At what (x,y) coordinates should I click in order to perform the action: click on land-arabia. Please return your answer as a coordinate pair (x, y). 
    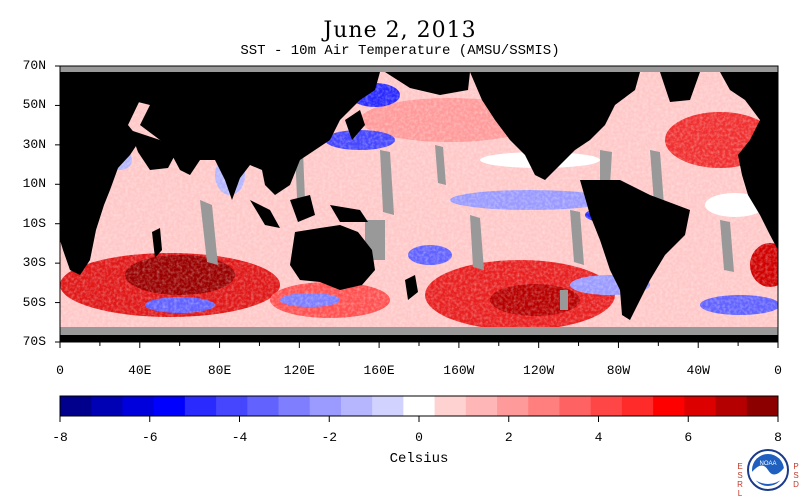
    Looking at the image, I should click on (152, 150).